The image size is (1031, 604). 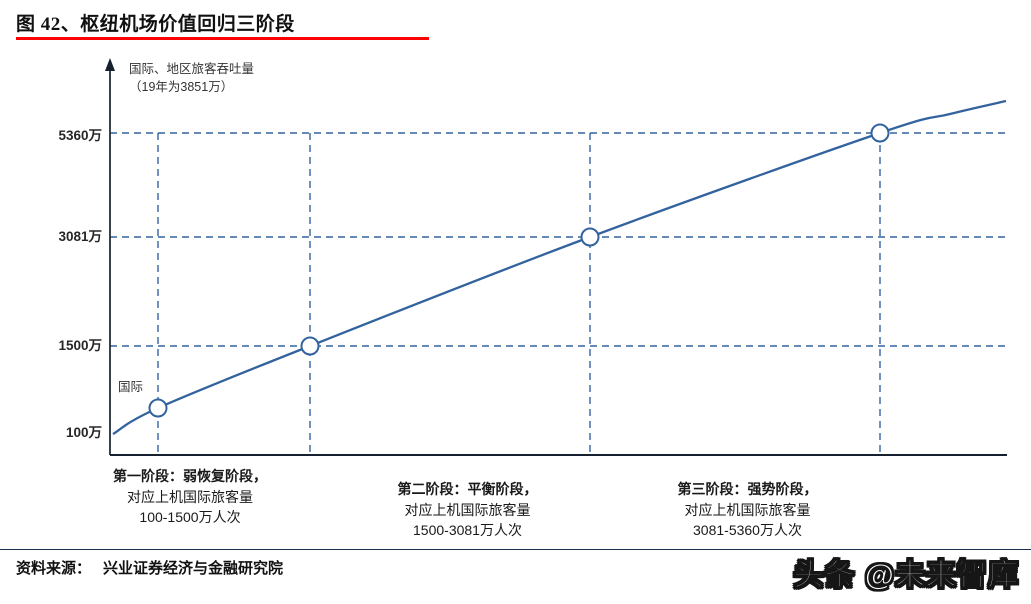 I want to click on stage-block-1: 第一阶段：弱恢复阶段， 对应上机国际旅客量 100-1500万人次, so click(x=190, y=497).